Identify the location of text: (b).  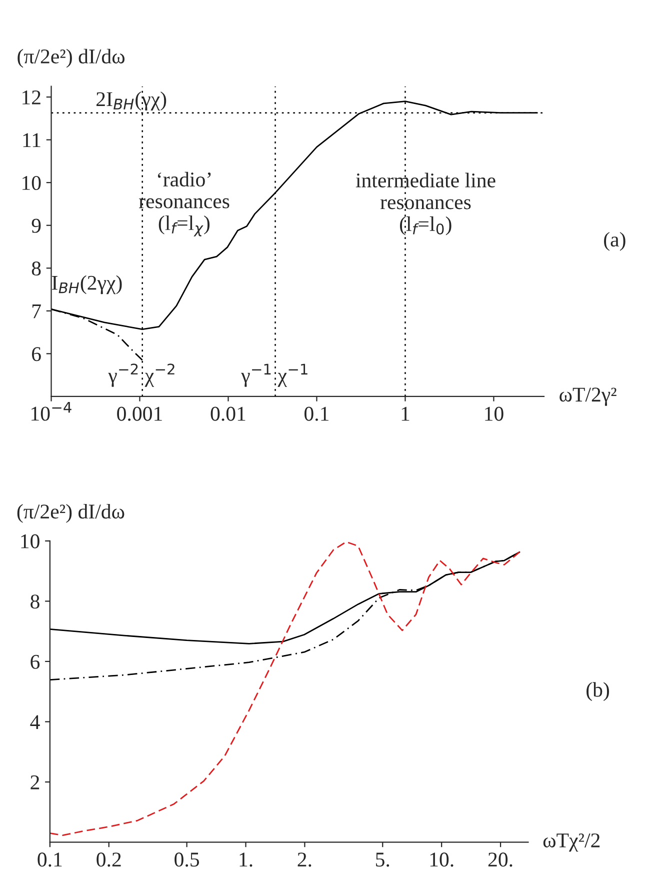
(597, 692).